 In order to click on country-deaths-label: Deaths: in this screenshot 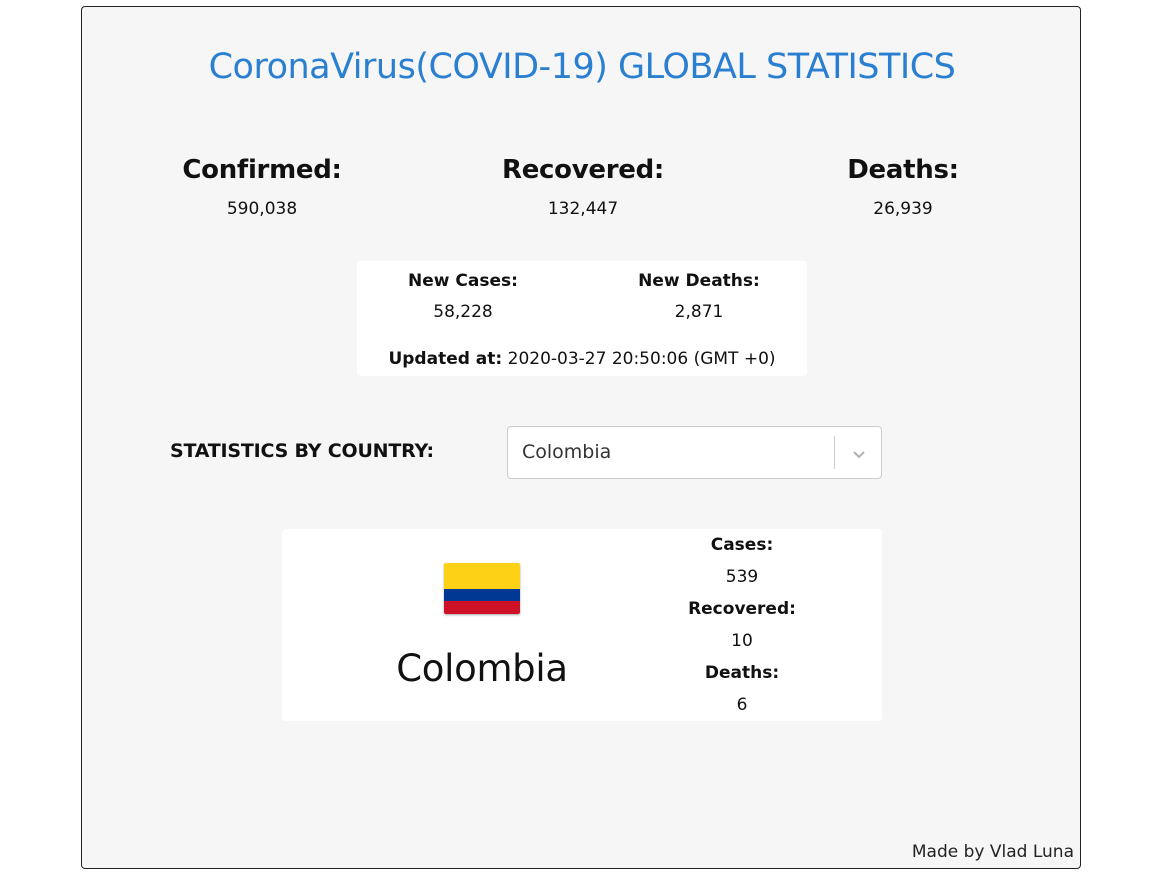, I will do `click(742, 673)`.